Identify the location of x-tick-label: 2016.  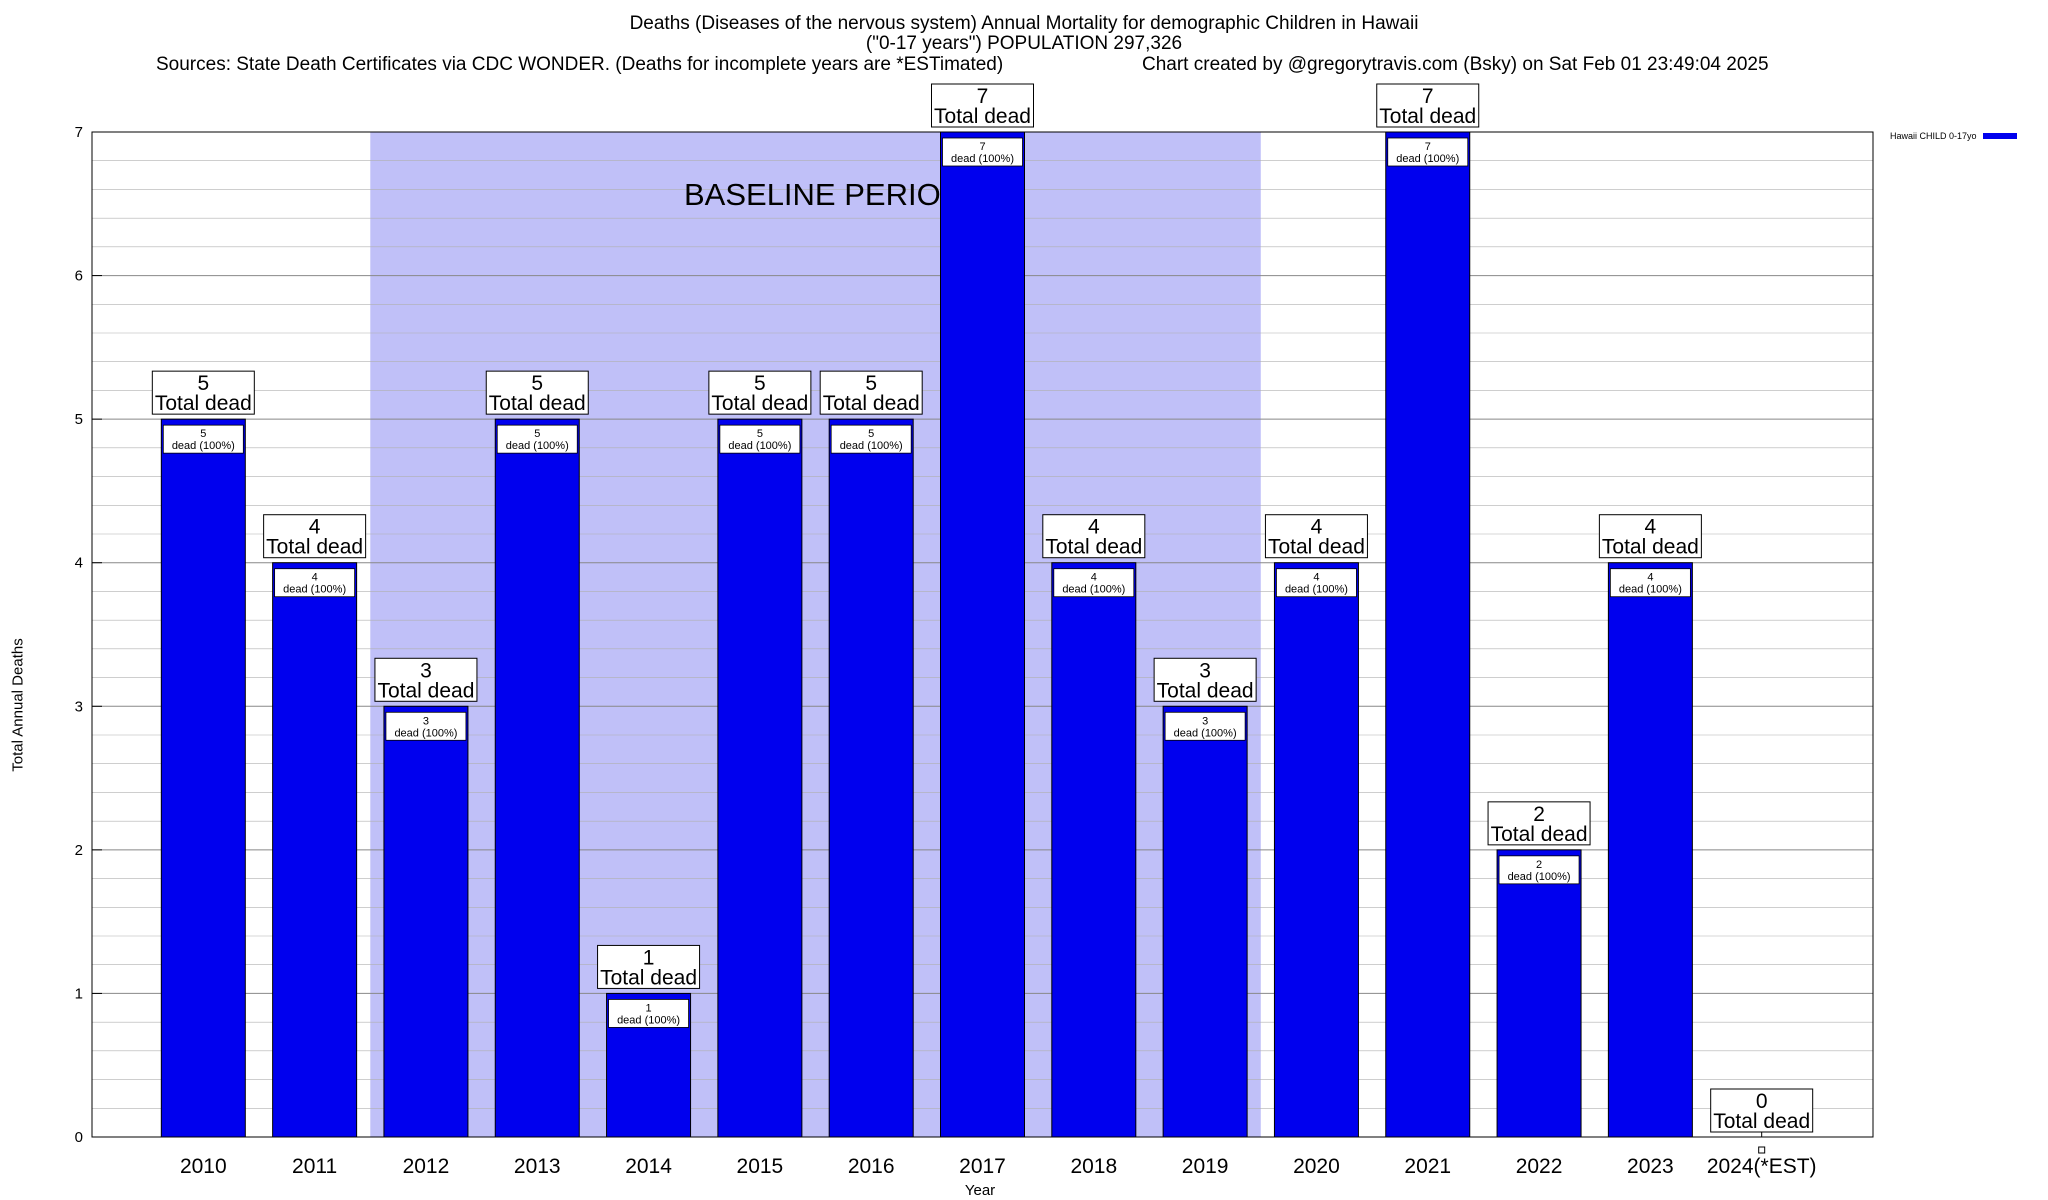
(871, 1166).